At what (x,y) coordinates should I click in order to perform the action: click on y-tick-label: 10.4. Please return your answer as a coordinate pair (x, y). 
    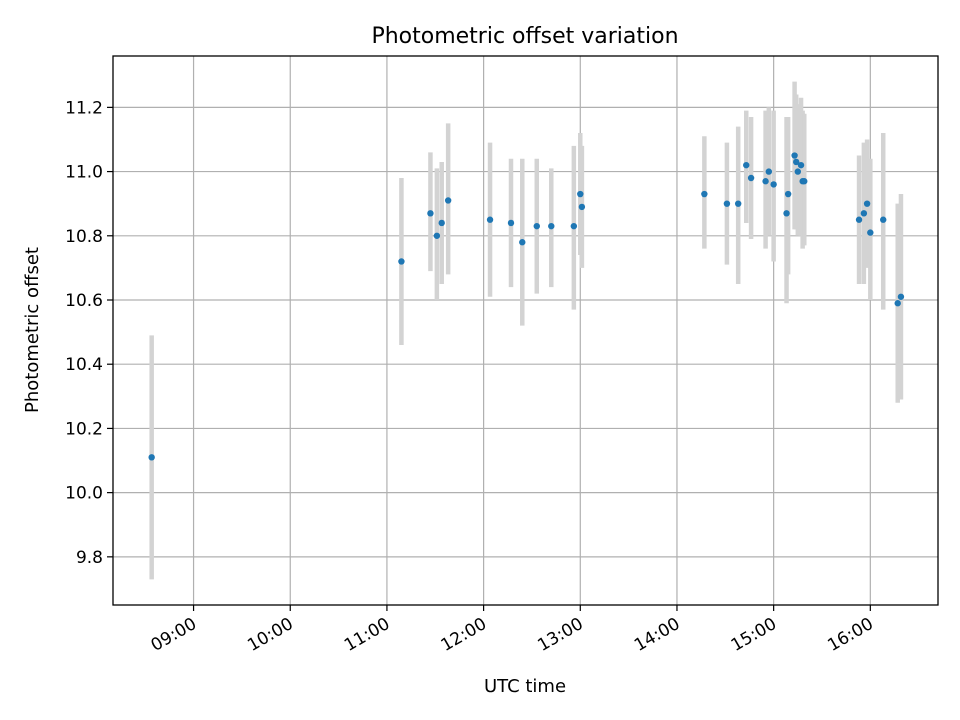
    Looking at the image, I should click on (84, 365).